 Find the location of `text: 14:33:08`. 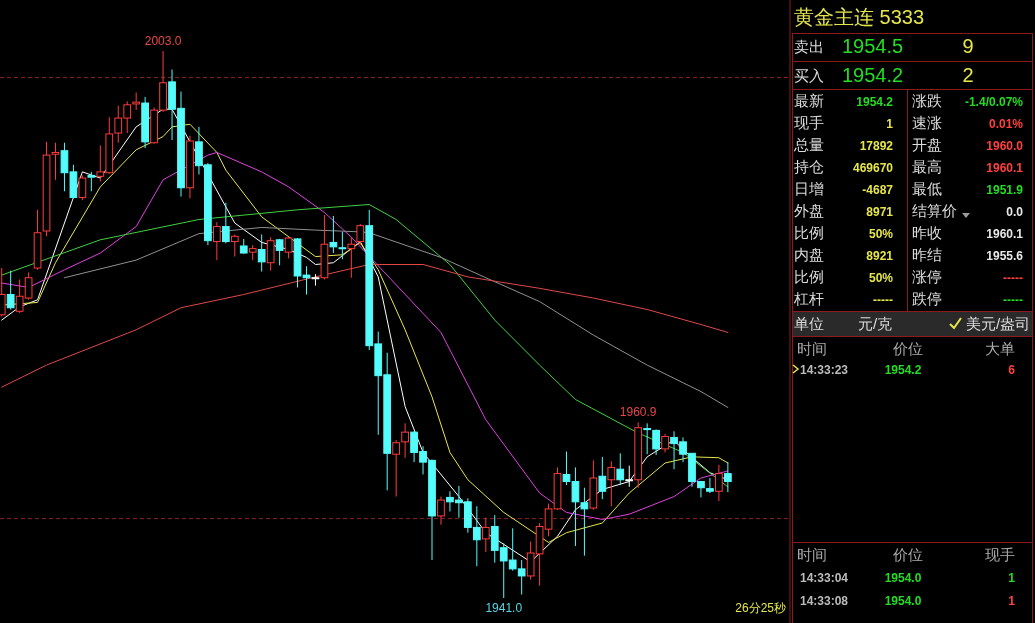

text: 14:33:08 is located at coordinates (824, 601).